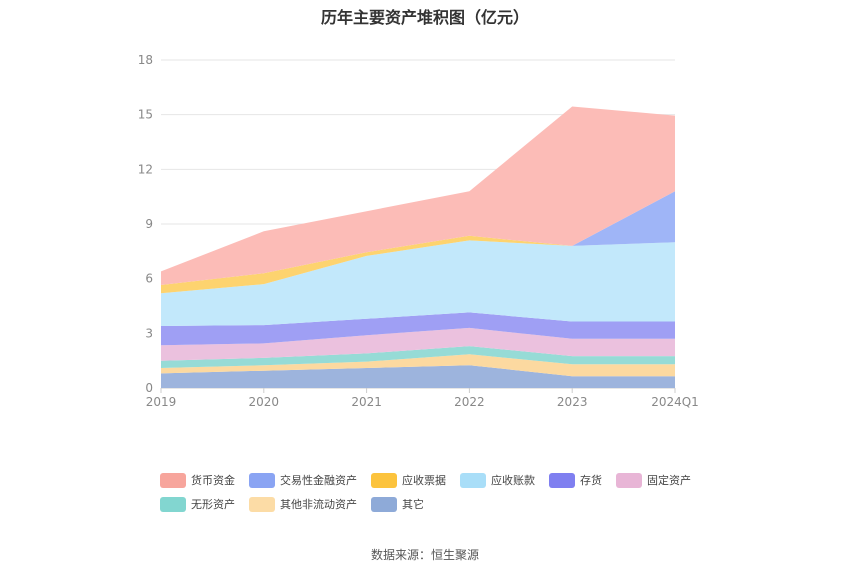  Describe the element at coordinates (213, 480) in the screenshot. I see `legend-label: 货币资金` at that location.